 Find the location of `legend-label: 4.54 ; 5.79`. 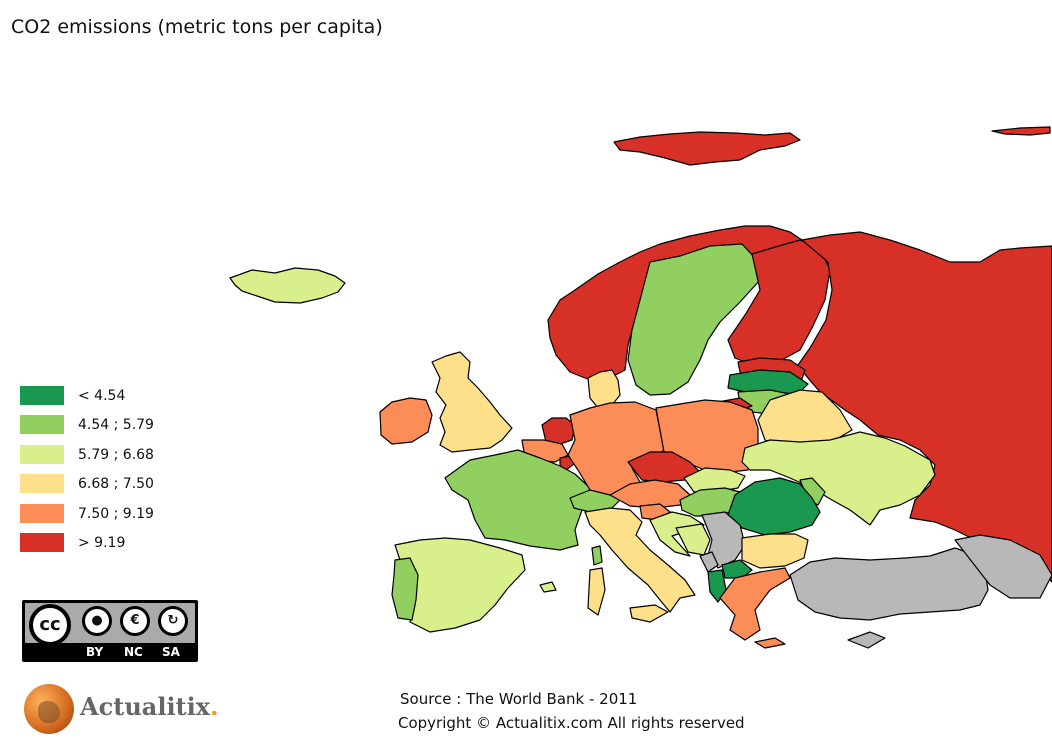

legend-label: 4.54 ; 5.79 is located at coordinates (116, 425).